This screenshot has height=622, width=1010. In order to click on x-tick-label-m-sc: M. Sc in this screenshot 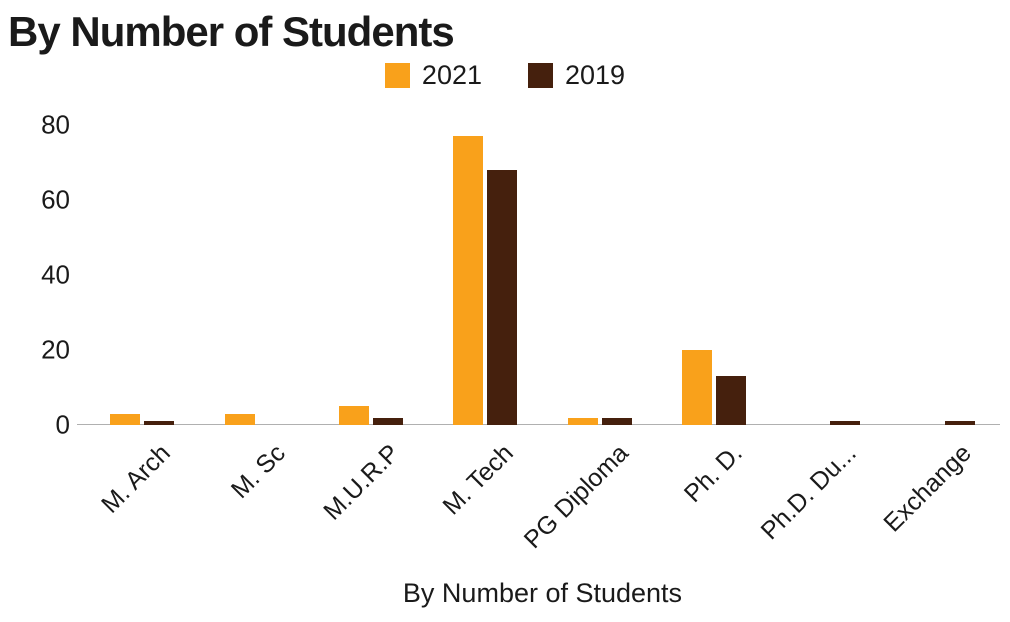, I will do `click(258, 471)`.